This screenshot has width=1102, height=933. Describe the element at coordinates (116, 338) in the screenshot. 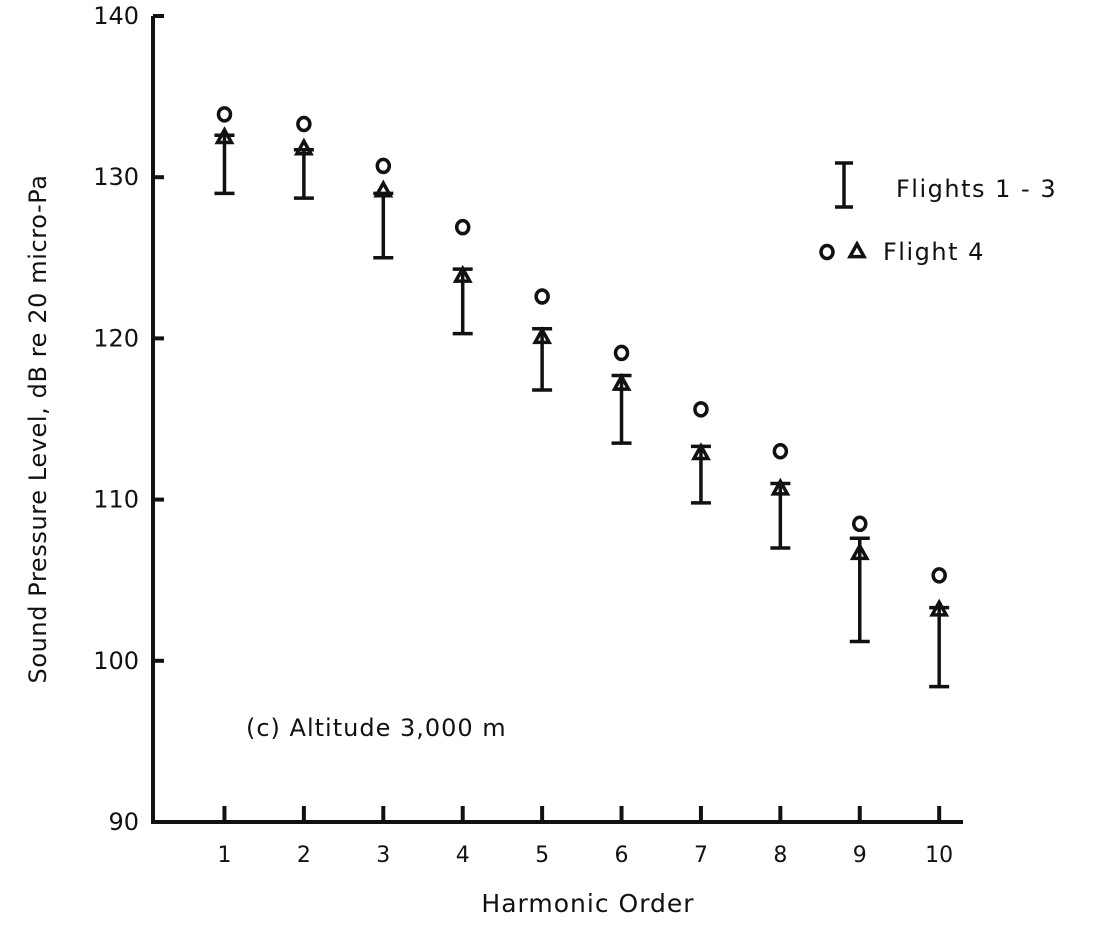

I see `y-tick-label: 120` at that location.